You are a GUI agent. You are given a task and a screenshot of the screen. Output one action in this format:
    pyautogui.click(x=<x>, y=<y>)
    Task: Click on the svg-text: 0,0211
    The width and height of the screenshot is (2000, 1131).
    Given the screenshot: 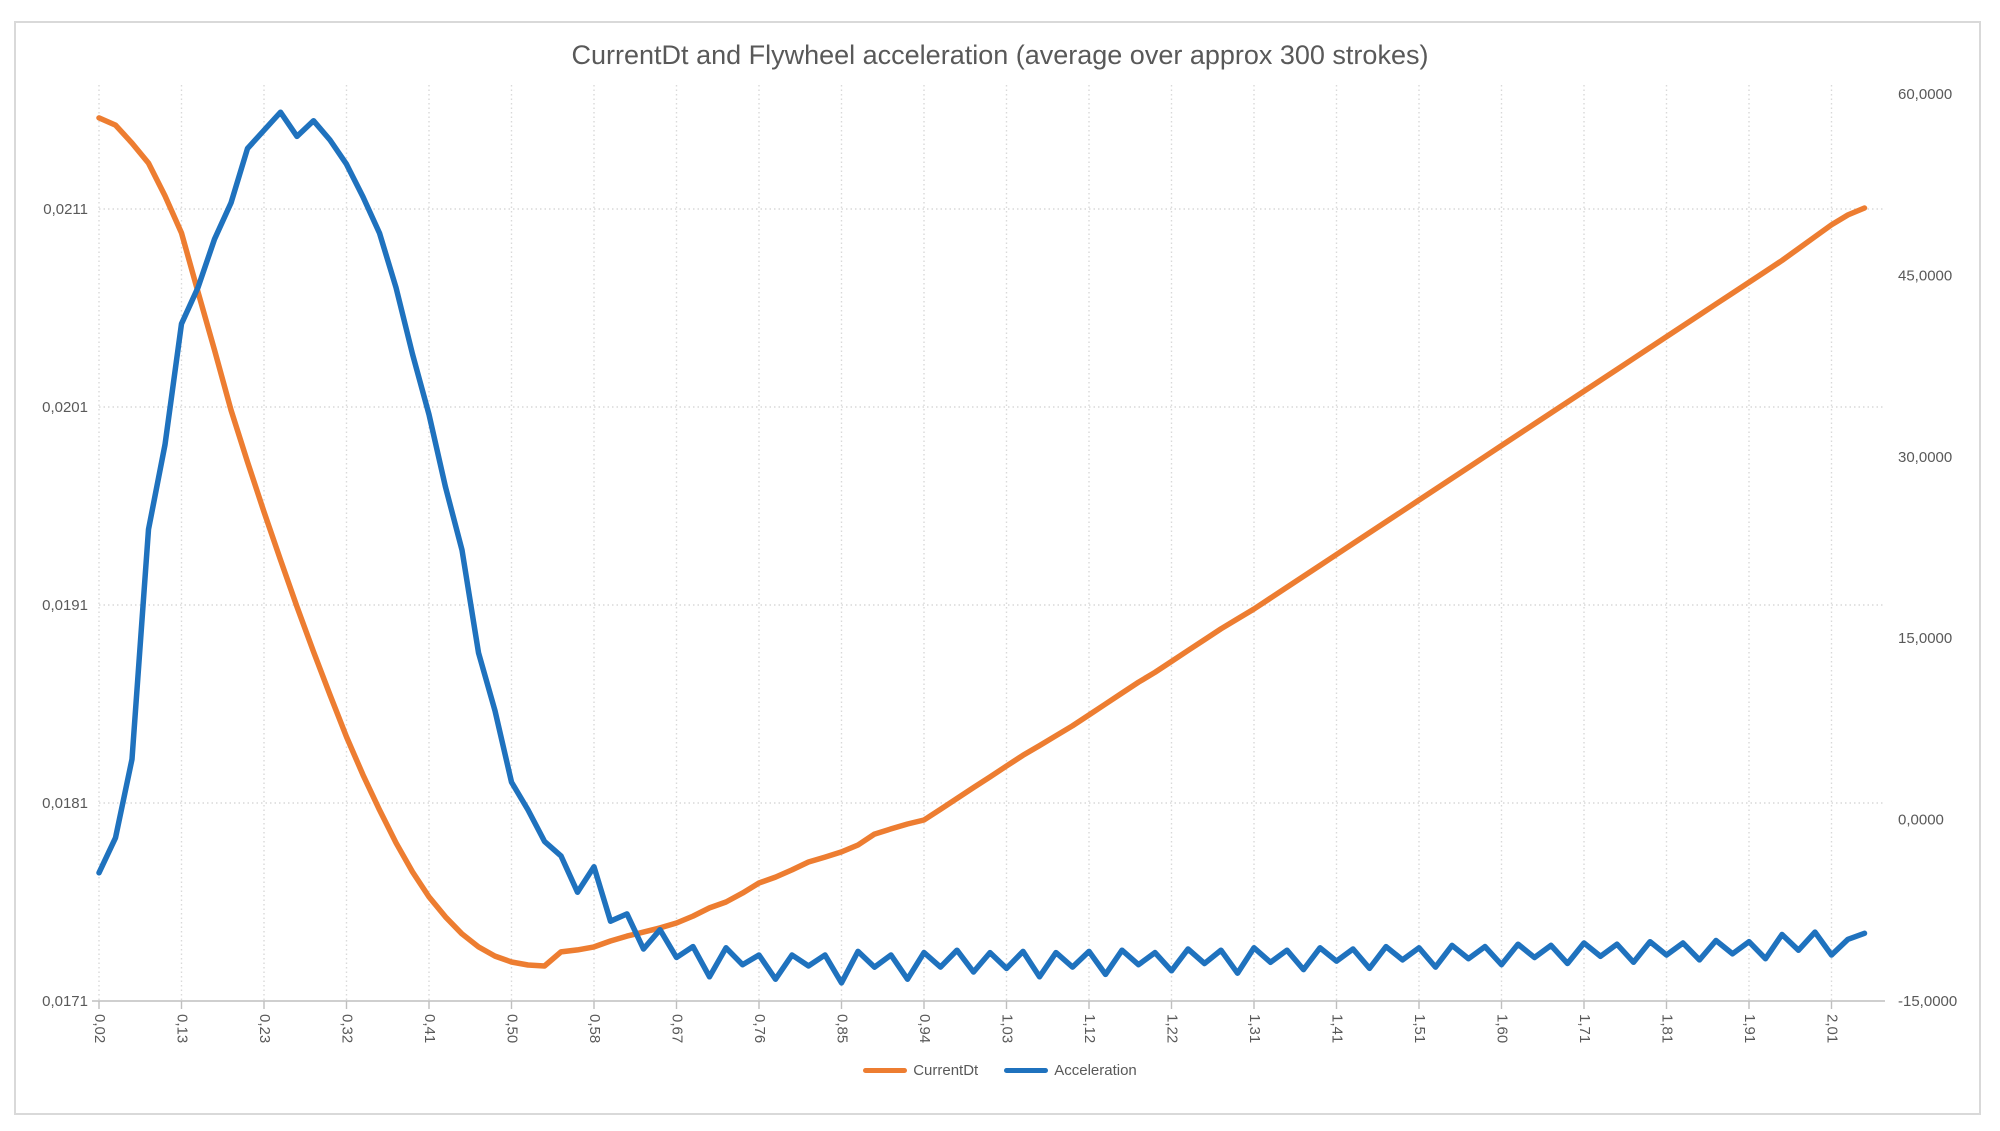 What is the action you would take?
    pyautogui.click(x=65, y=209)
    